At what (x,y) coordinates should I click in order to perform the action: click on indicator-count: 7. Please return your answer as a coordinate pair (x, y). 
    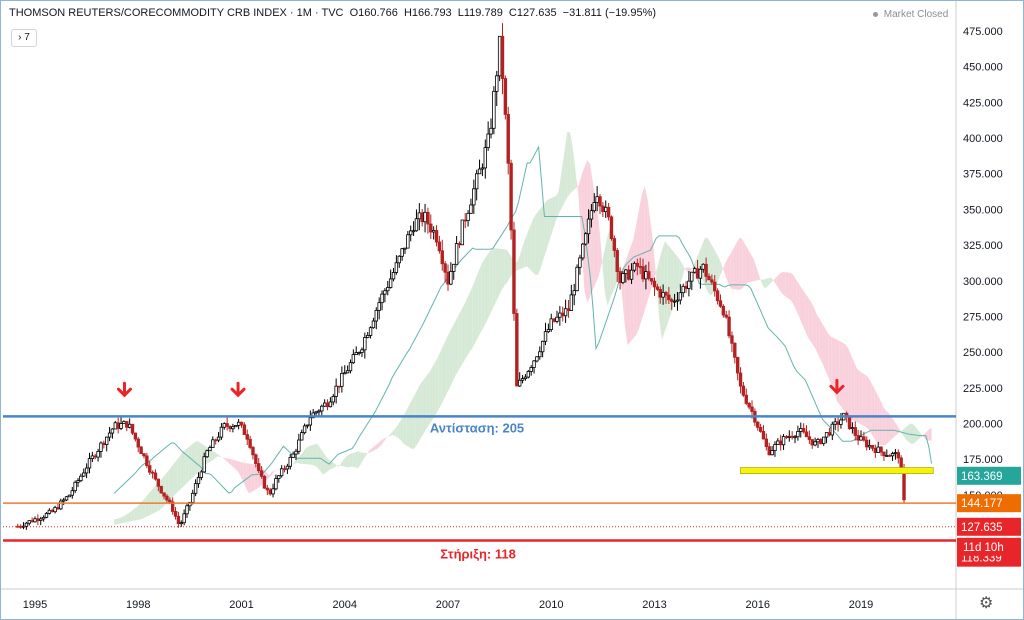
    Looking at the image, I should click on (27, 37).